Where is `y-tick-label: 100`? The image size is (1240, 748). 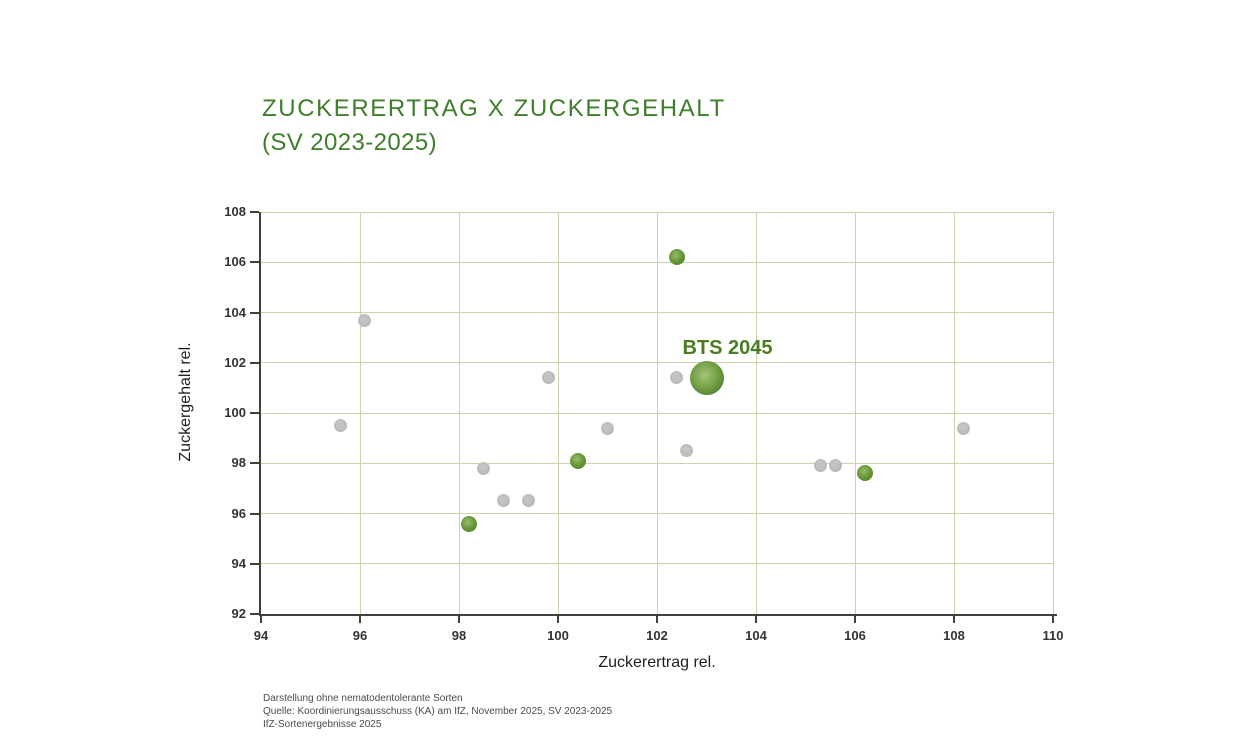
y-tick-label: 100 is located at coordinates (235, 412).